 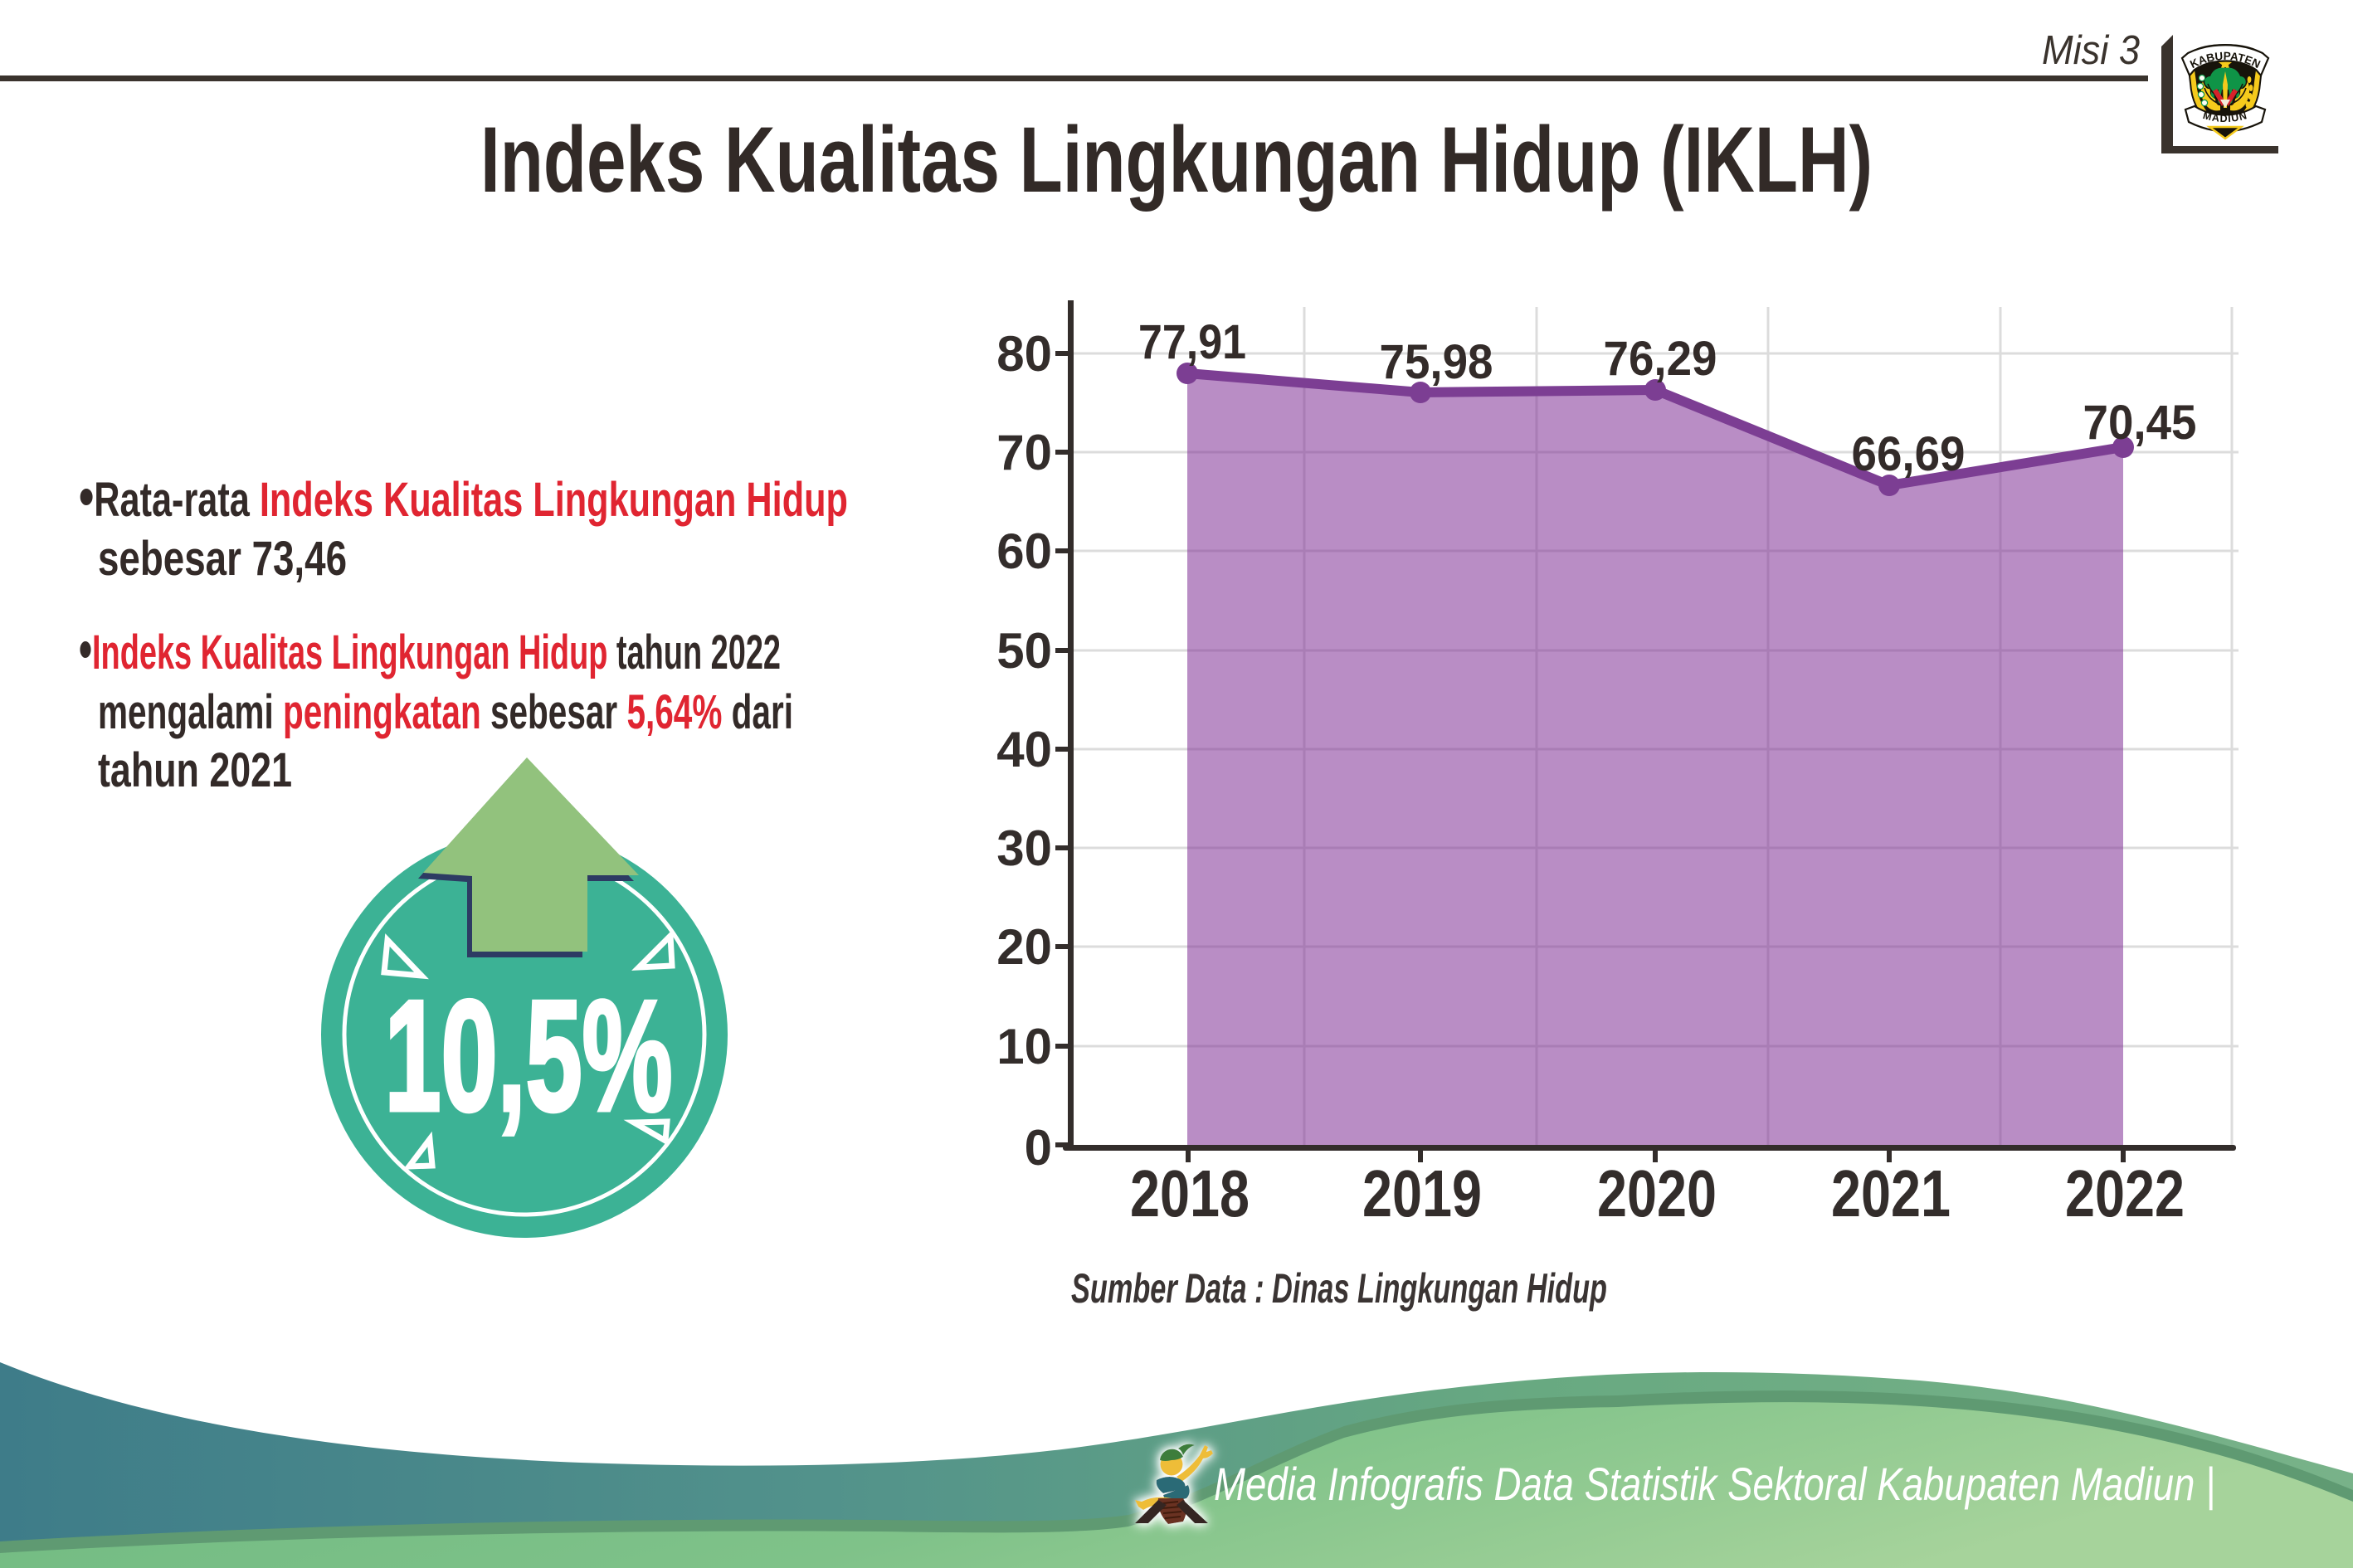 What do you see at coordinates (195, 770) in the screenshot?
I see `svg-text: tahun 2021` at bounding box center [195, 770].